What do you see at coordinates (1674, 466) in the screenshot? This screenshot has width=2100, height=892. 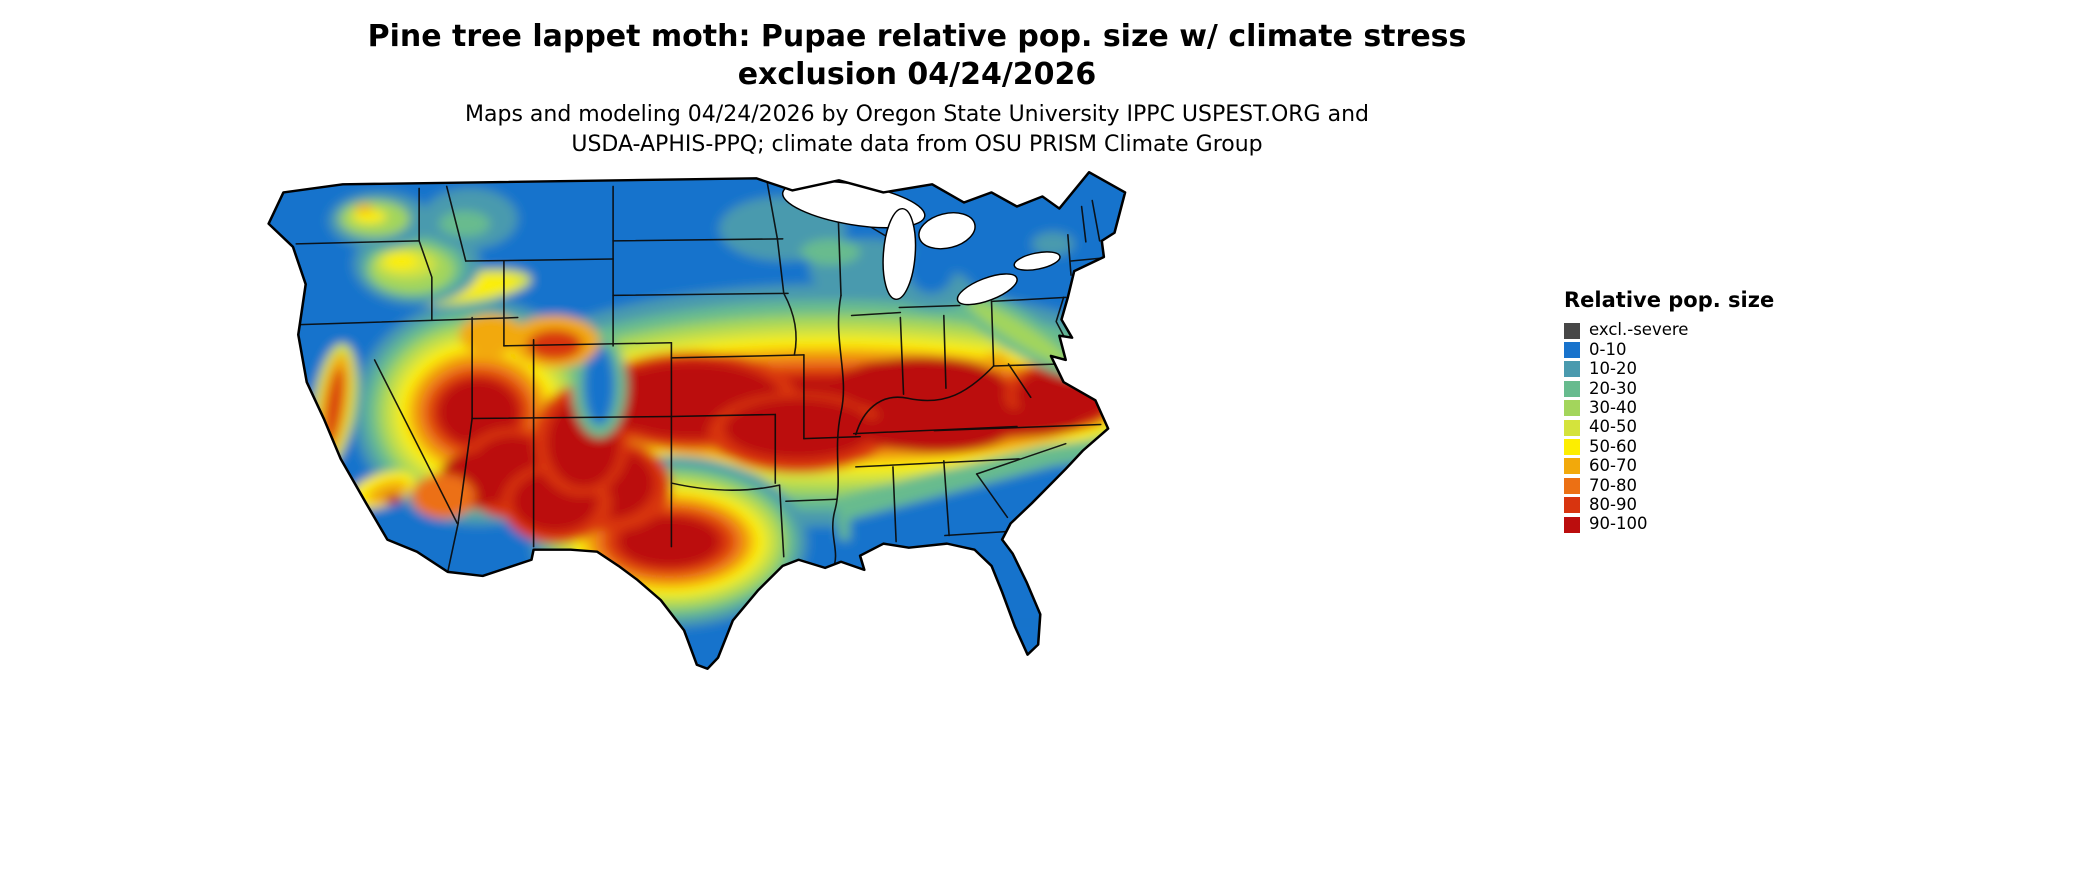 I see `legend-entry: 60-70` at bounding box center [1674, 466].